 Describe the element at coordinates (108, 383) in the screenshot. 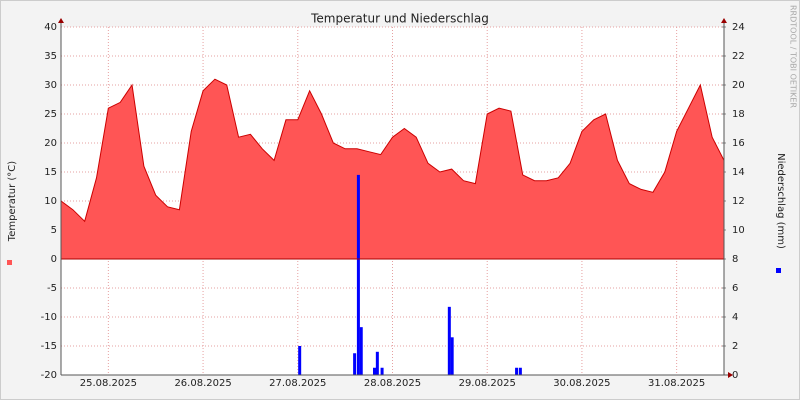

I see `x-tick-label: 25.08.2025` at that location.